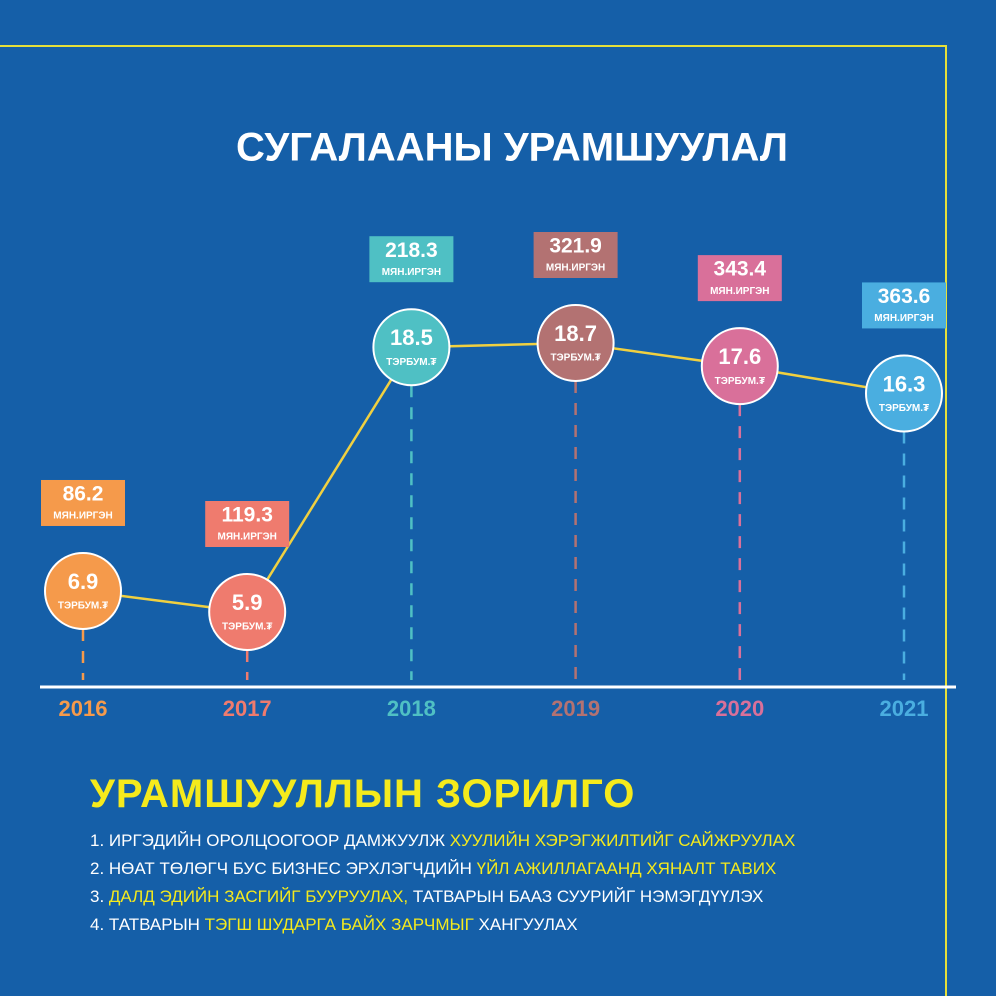  Describe the element at coordinates (575, 333) in the screenshot. I see `value-label: 18.7` at that location.